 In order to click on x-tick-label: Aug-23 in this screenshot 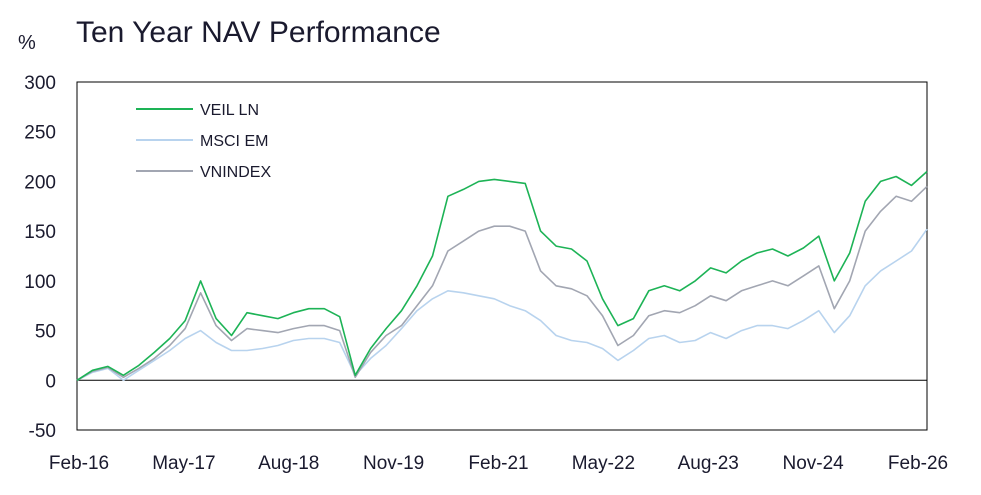, I will do `click(708, 463)`.